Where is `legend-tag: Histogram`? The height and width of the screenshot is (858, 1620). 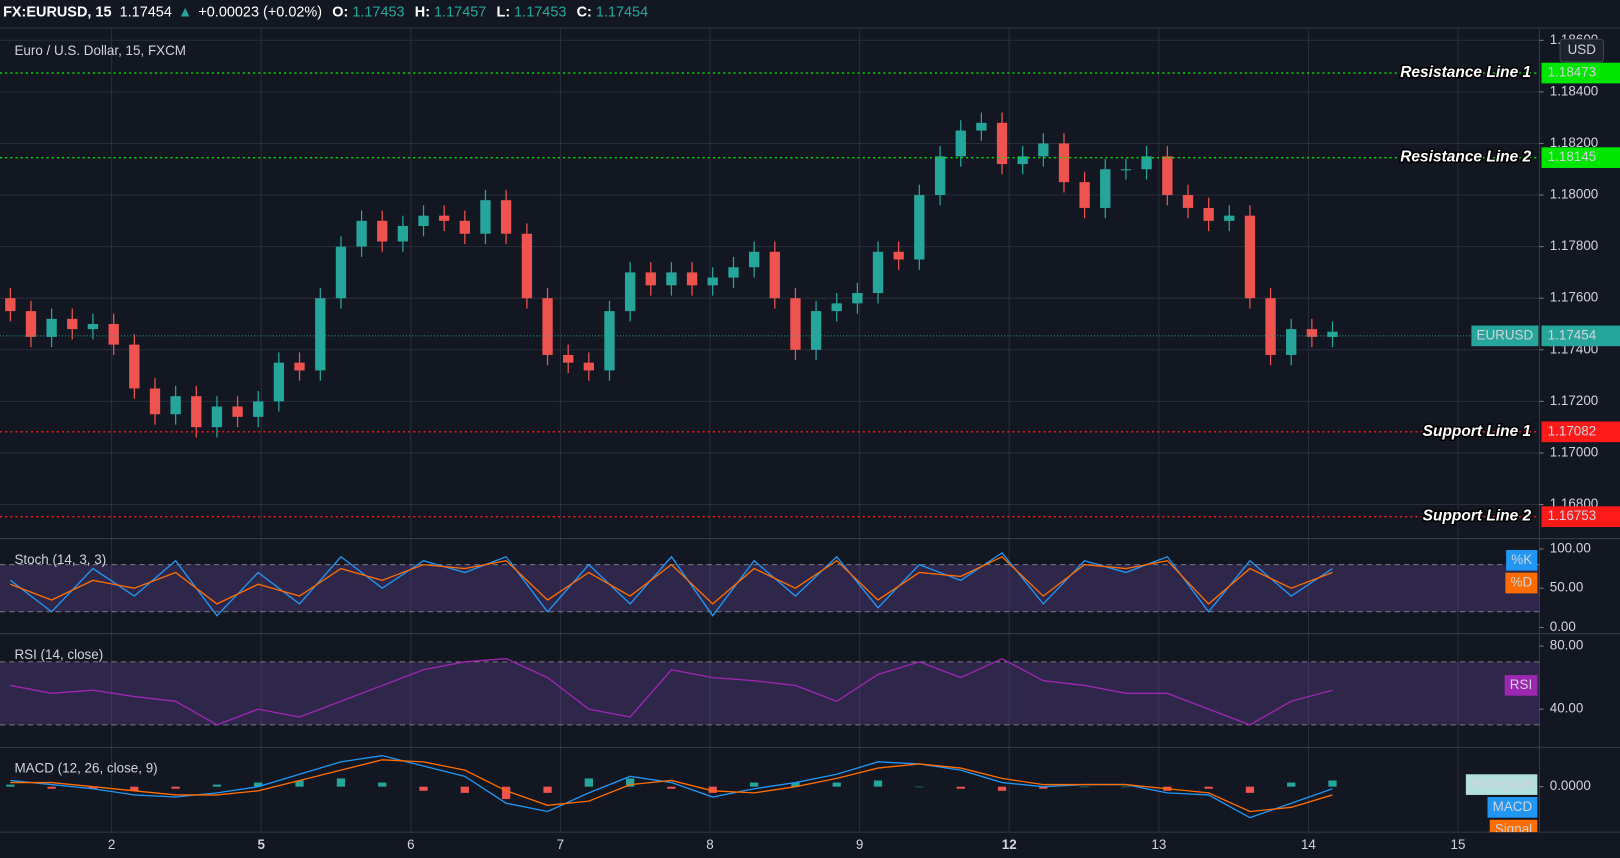 legend-tag: Histogram is located at coordinates (1501, 783).